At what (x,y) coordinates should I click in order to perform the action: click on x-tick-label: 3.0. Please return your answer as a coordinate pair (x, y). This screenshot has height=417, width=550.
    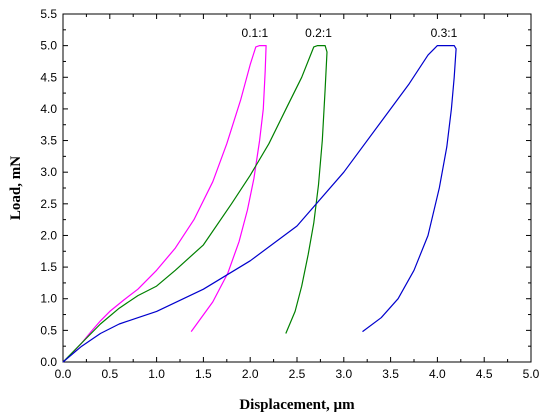
    Looking at the image, I should click on (343, 374).